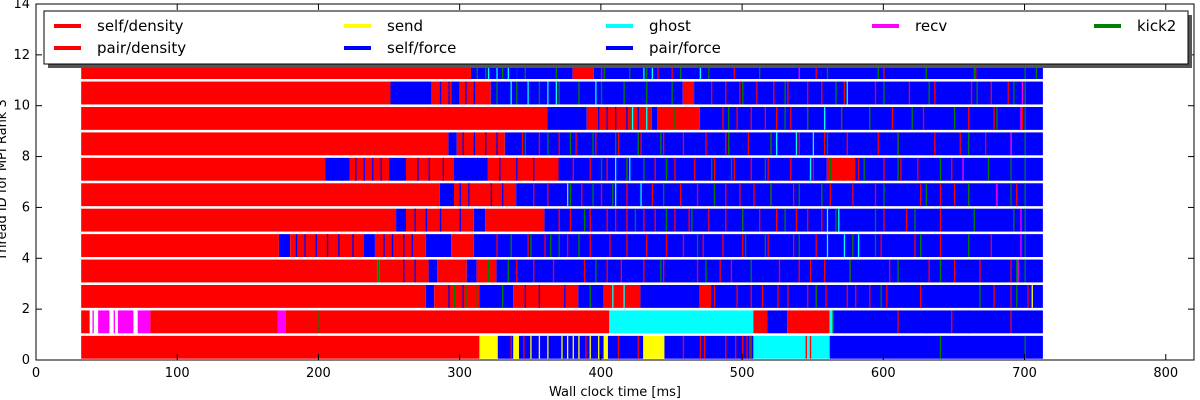 Image resolution: width=1200 pixels, height=400 pixels. Describe the element at coordinates (516, 347) in the screenshot. I see `bar-segment-thread-0-send` at that location.